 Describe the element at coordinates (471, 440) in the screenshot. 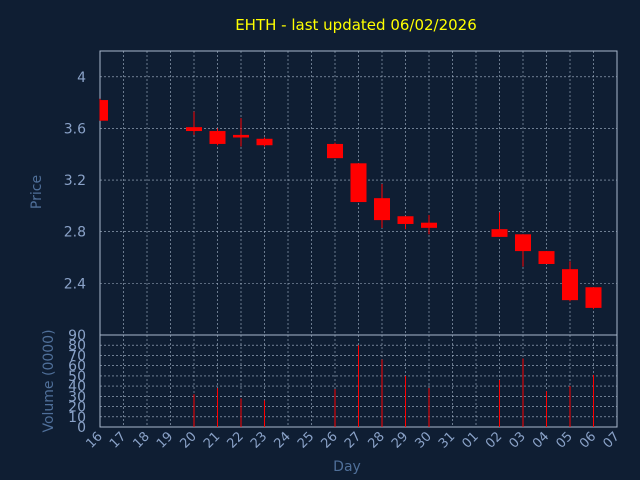

I see `x-tick-label: 01` at that location.